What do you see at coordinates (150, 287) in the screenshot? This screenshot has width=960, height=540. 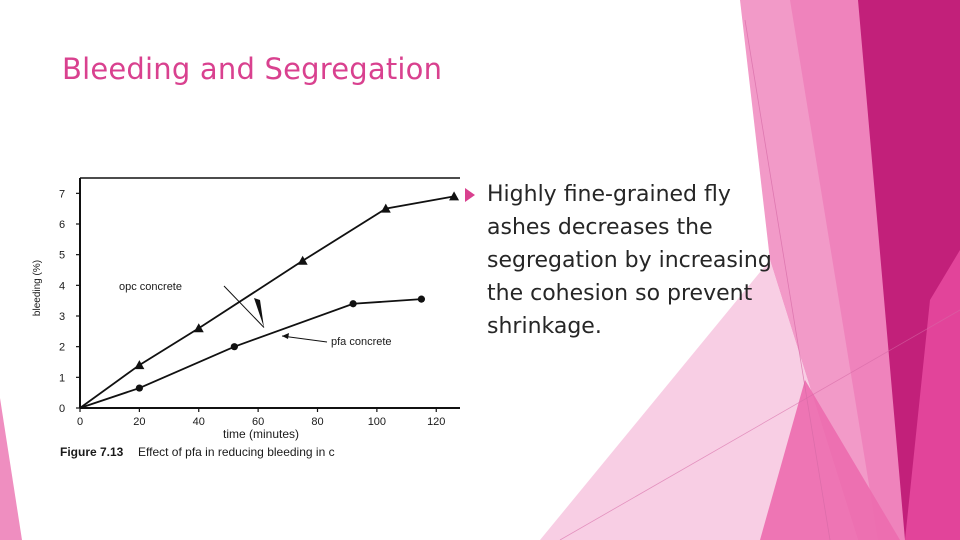 I see `series-label-opc: opc concrete` at bounding box center [150, 287].